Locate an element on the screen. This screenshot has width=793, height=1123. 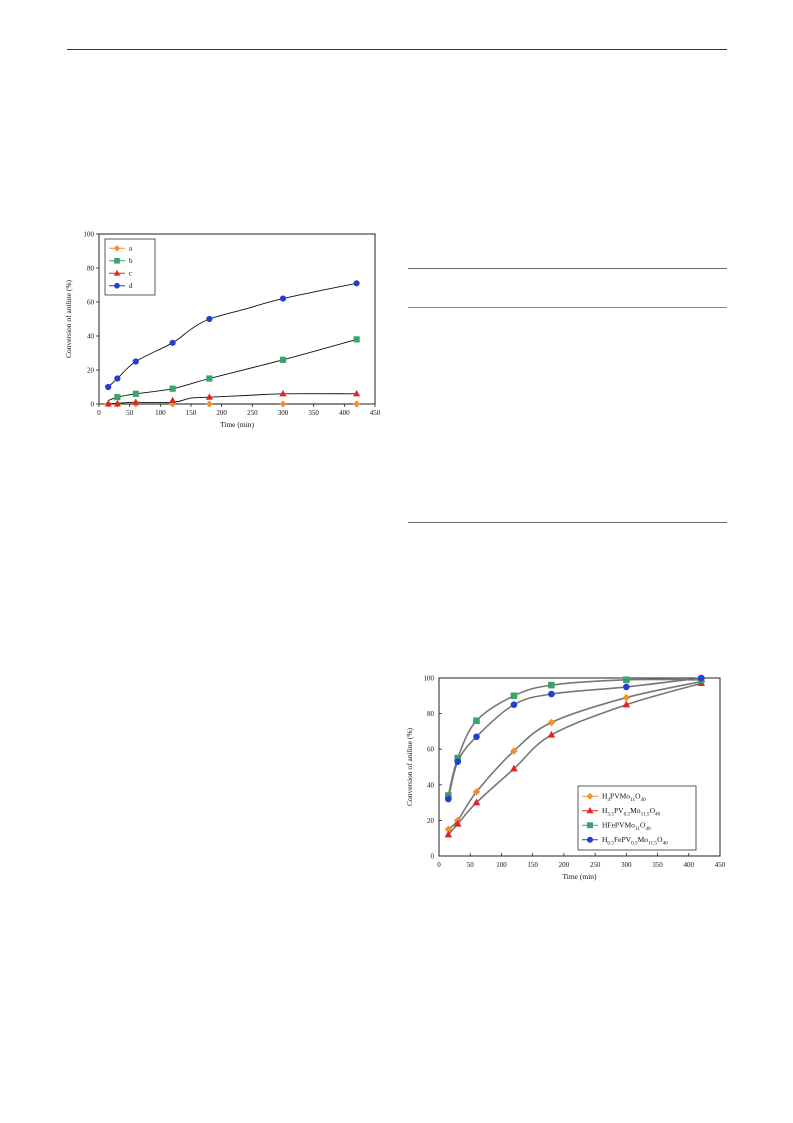
y-tick-label: 80 is located at coordinates (431, 714).